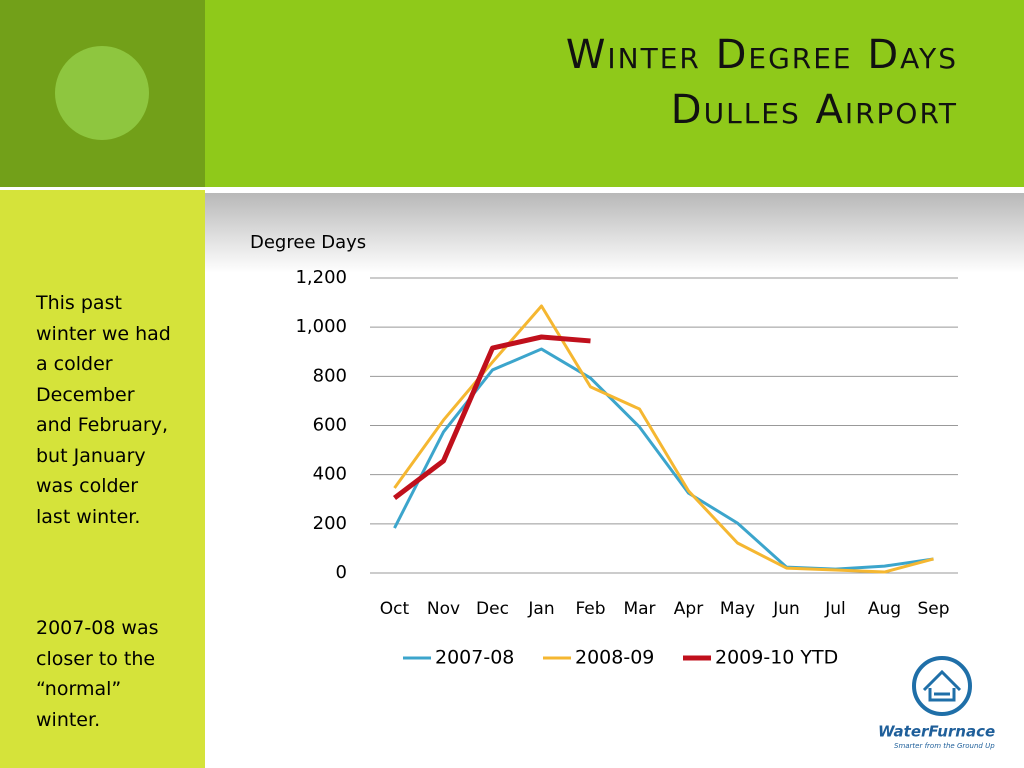 Image resolution: width=1024 pixels, height=768 pixels. Describe the element at coordinates (443, 609) in the screenshot. I see `x-tick-label: Nov` at that location.